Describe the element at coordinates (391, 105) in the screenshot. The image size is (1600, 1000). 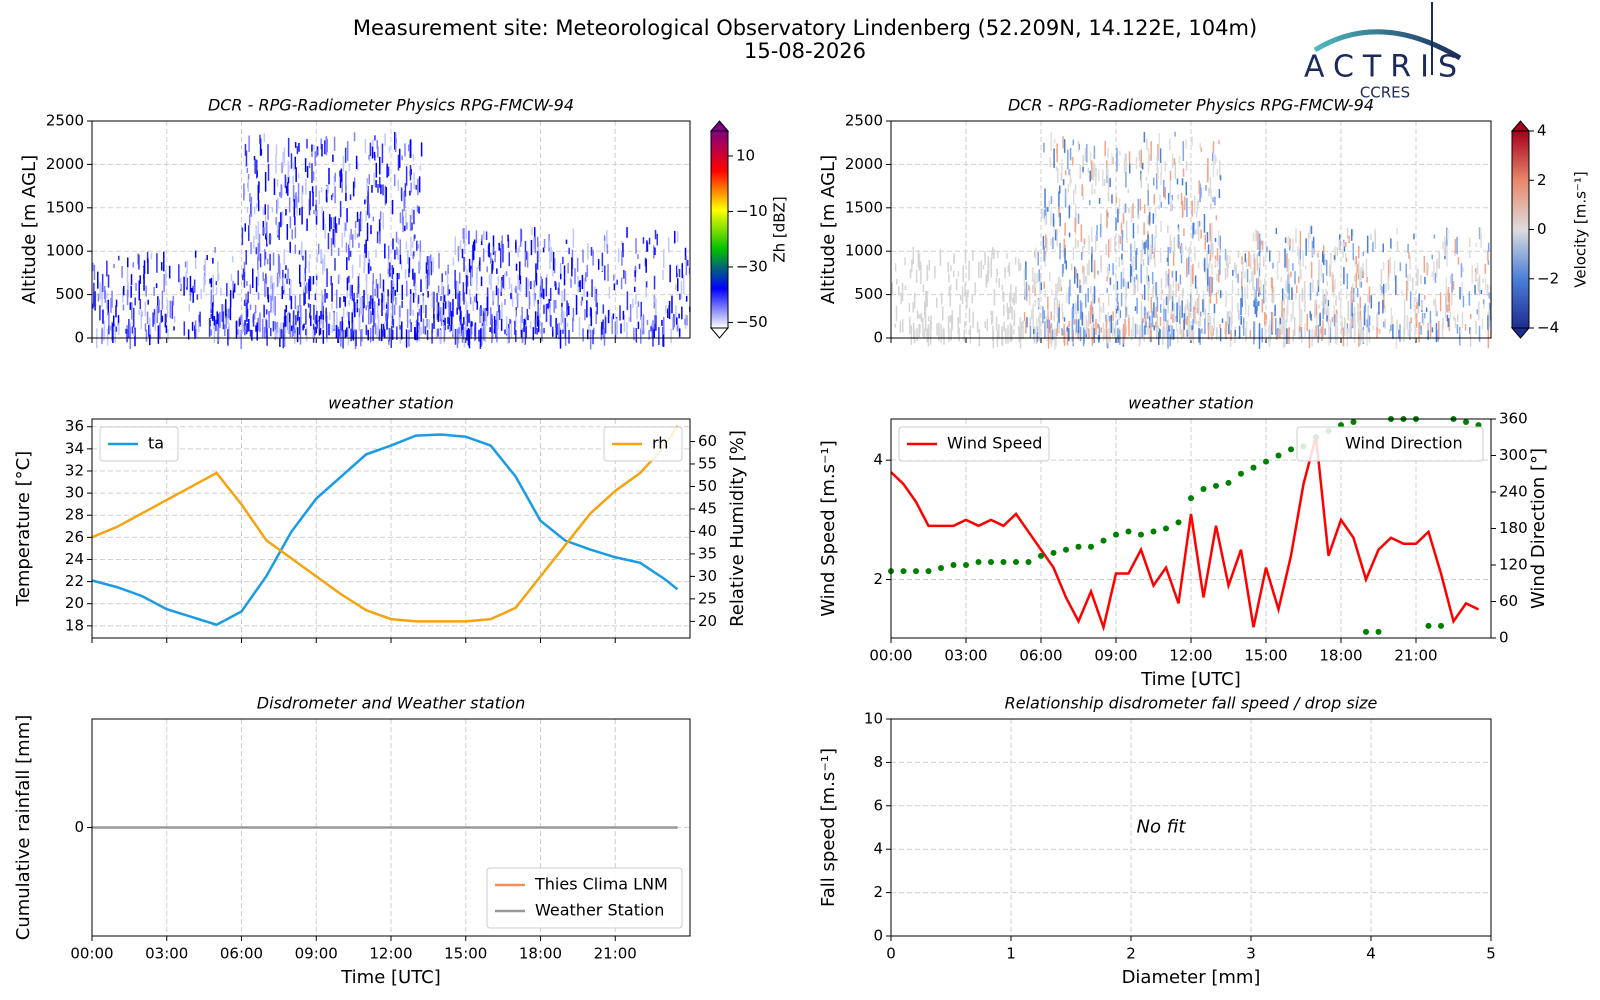
I see `chart-title: DCR - RPG-Radiometer Physics RPG-FMCW-94` at that location.